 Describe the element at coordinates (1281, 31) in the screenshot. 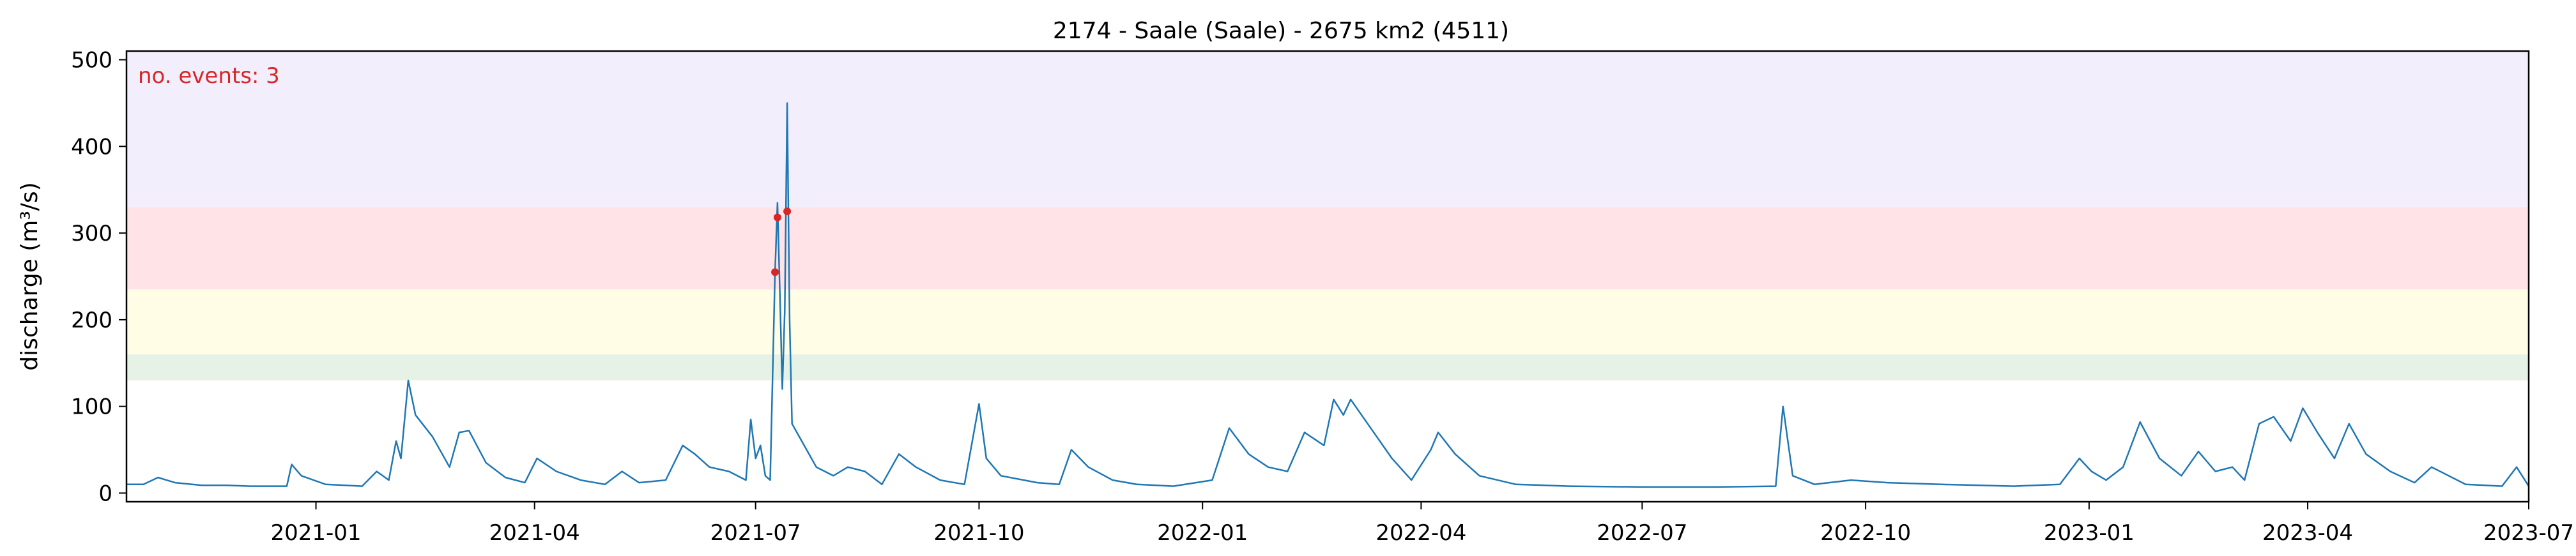

I see `chart-title: 2174 - Saale (Saale) - 2675 km2 (4511)` at that location.